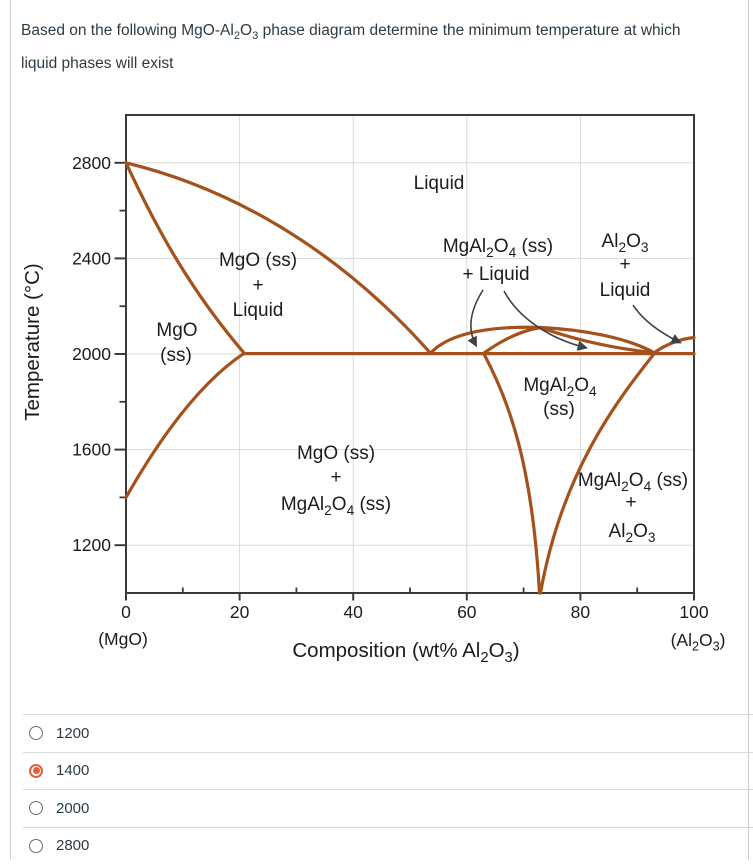 This screenshot has height=864, width=753. I want to click on region-mgo-ss-1: MgO, so click(176, 330).